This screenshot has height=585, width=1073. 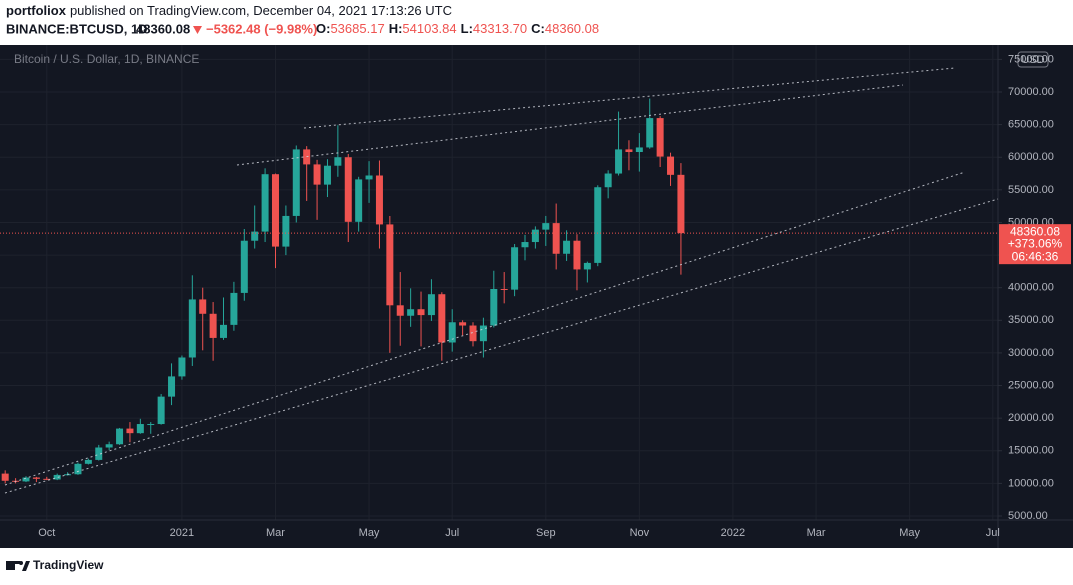 I want to click on h-value: 54103.84, so click(x=429, y=28).